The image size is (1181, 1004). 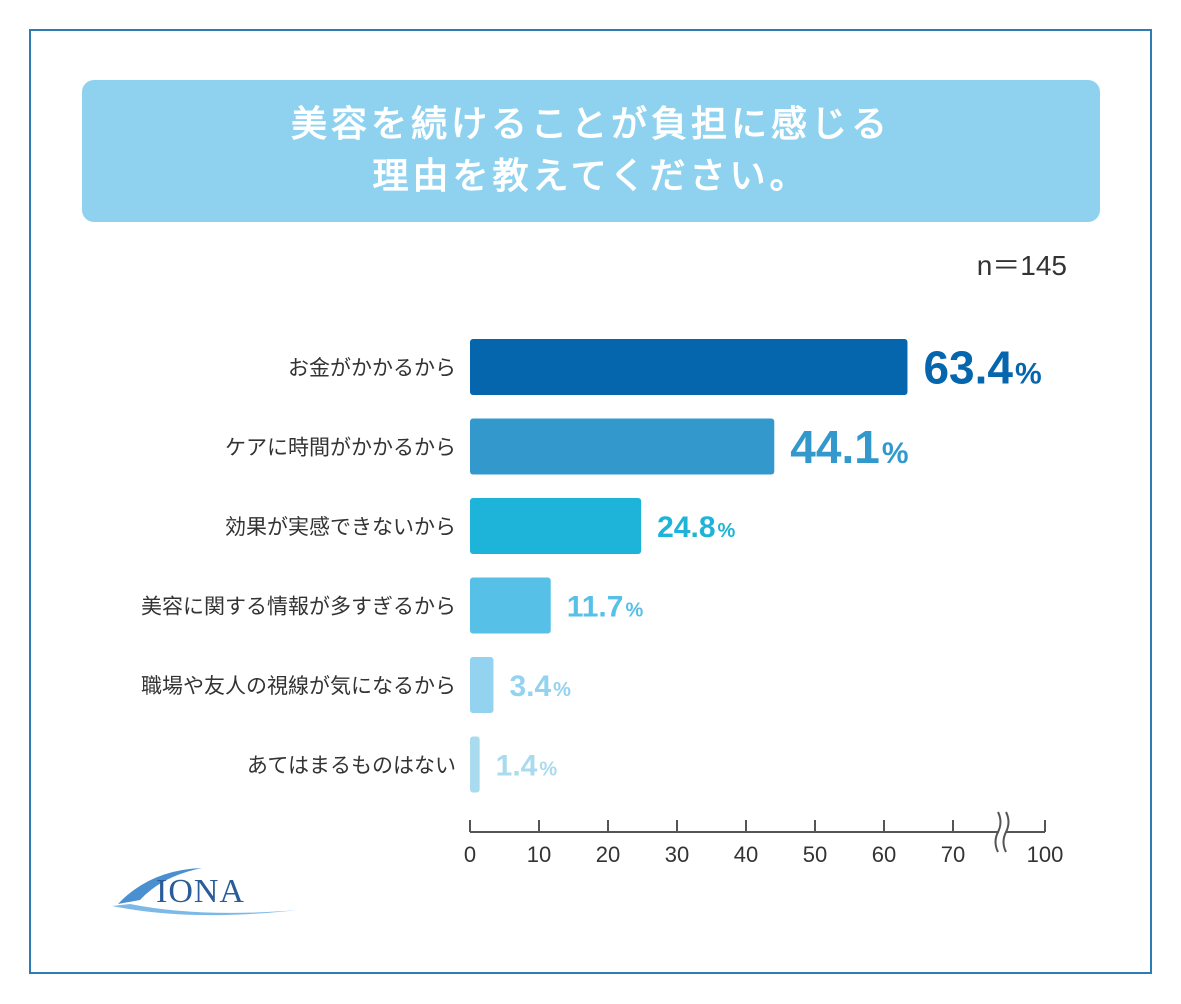 What do you see at coordinates (205, 910) in the screenshot?
I see `logo-swoosh-bottom` at bounding box center [205, 910].